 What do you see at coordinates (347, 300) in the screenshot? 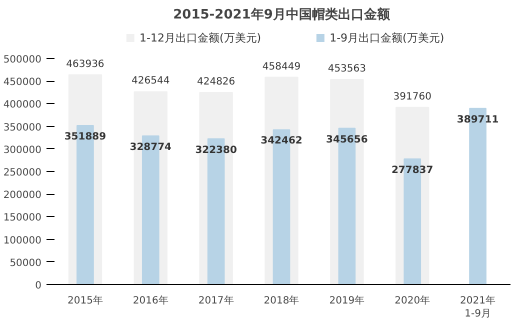
I see `x-tick-label: 2019年` at bounding box center [347, 300].